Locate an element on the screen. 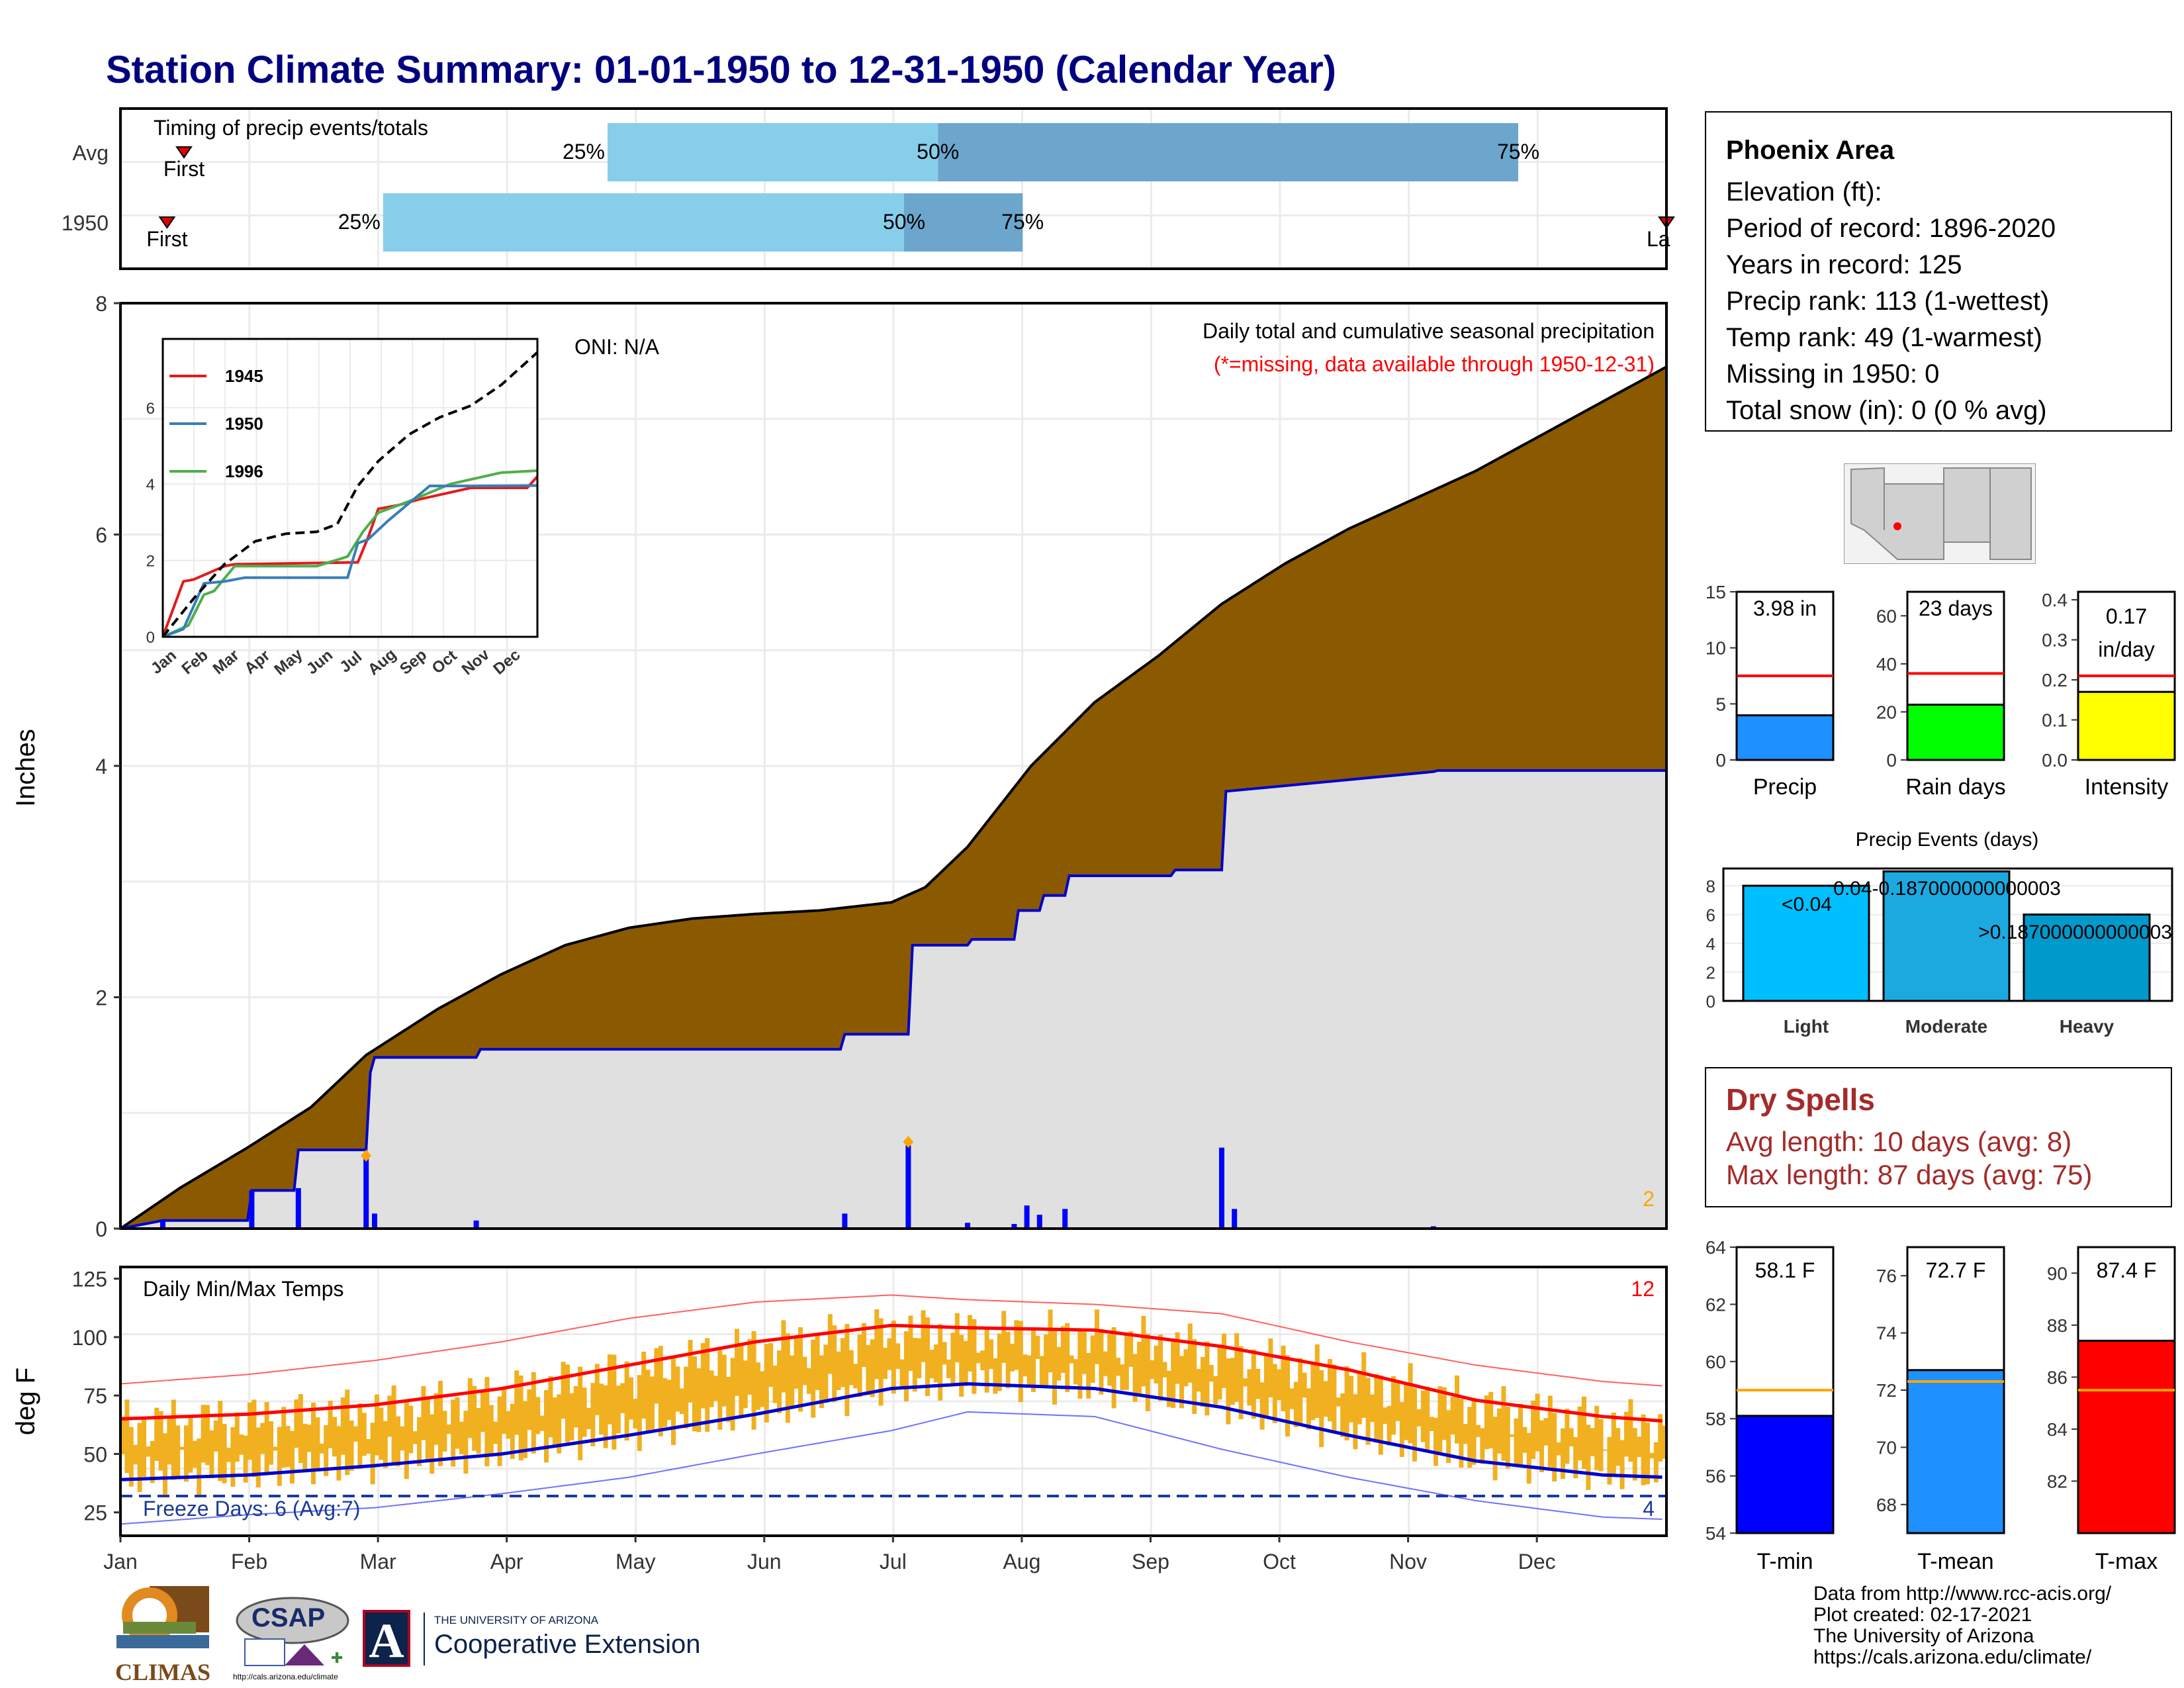 The width and height of the screenshot is (2184, 1688). raindays-summary-ytick-label: 20 is located at coordinates (1886, 712).